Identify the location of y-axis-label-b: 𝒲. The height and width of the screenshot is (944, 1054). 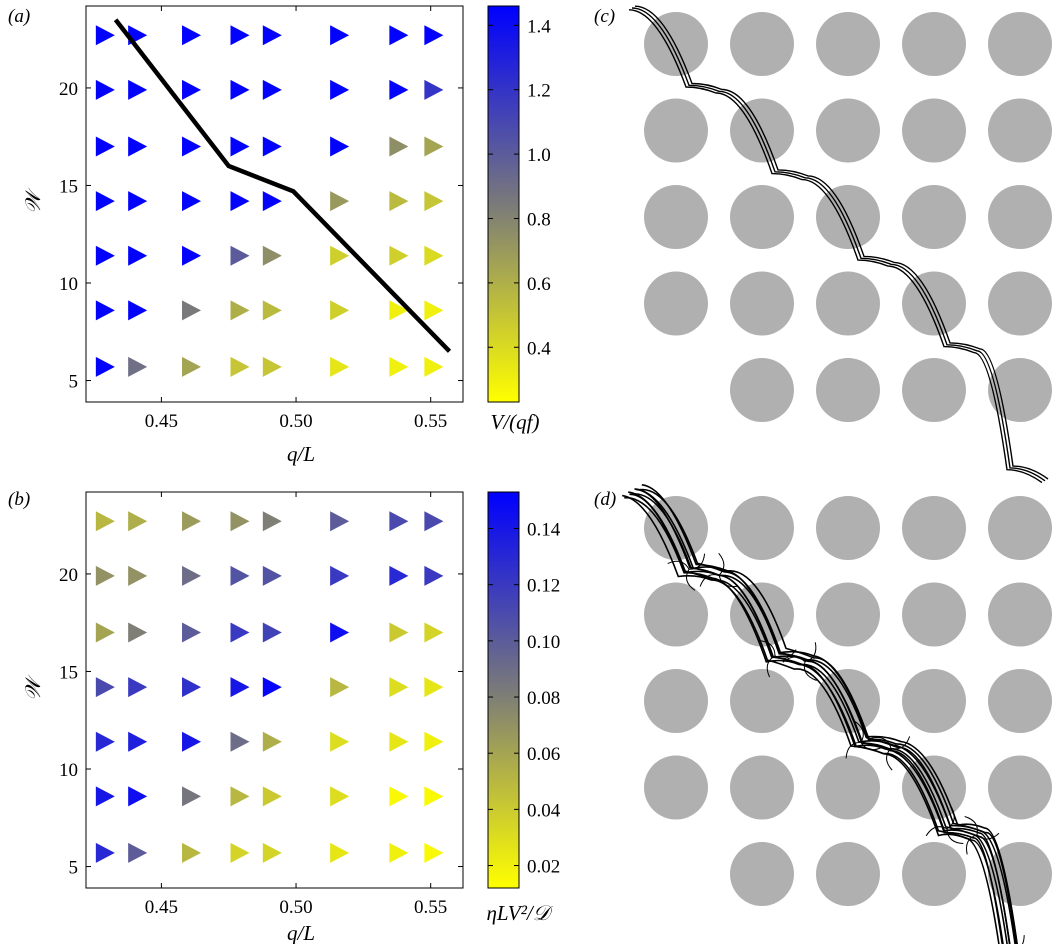
(33, 687).